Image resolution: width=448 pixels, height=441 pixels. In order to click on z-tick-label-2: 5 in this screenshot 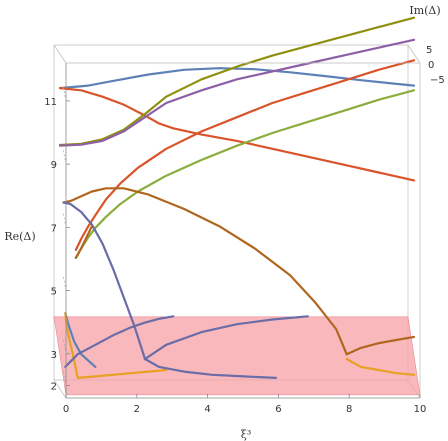, I will do `click(429, 50)`.